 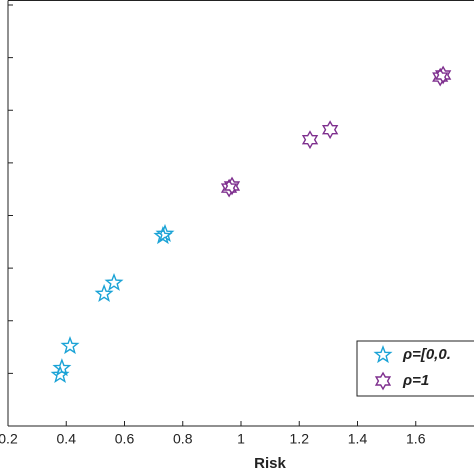 I want to click on x-tick-label: 0.4, so click(x=67, y=439).